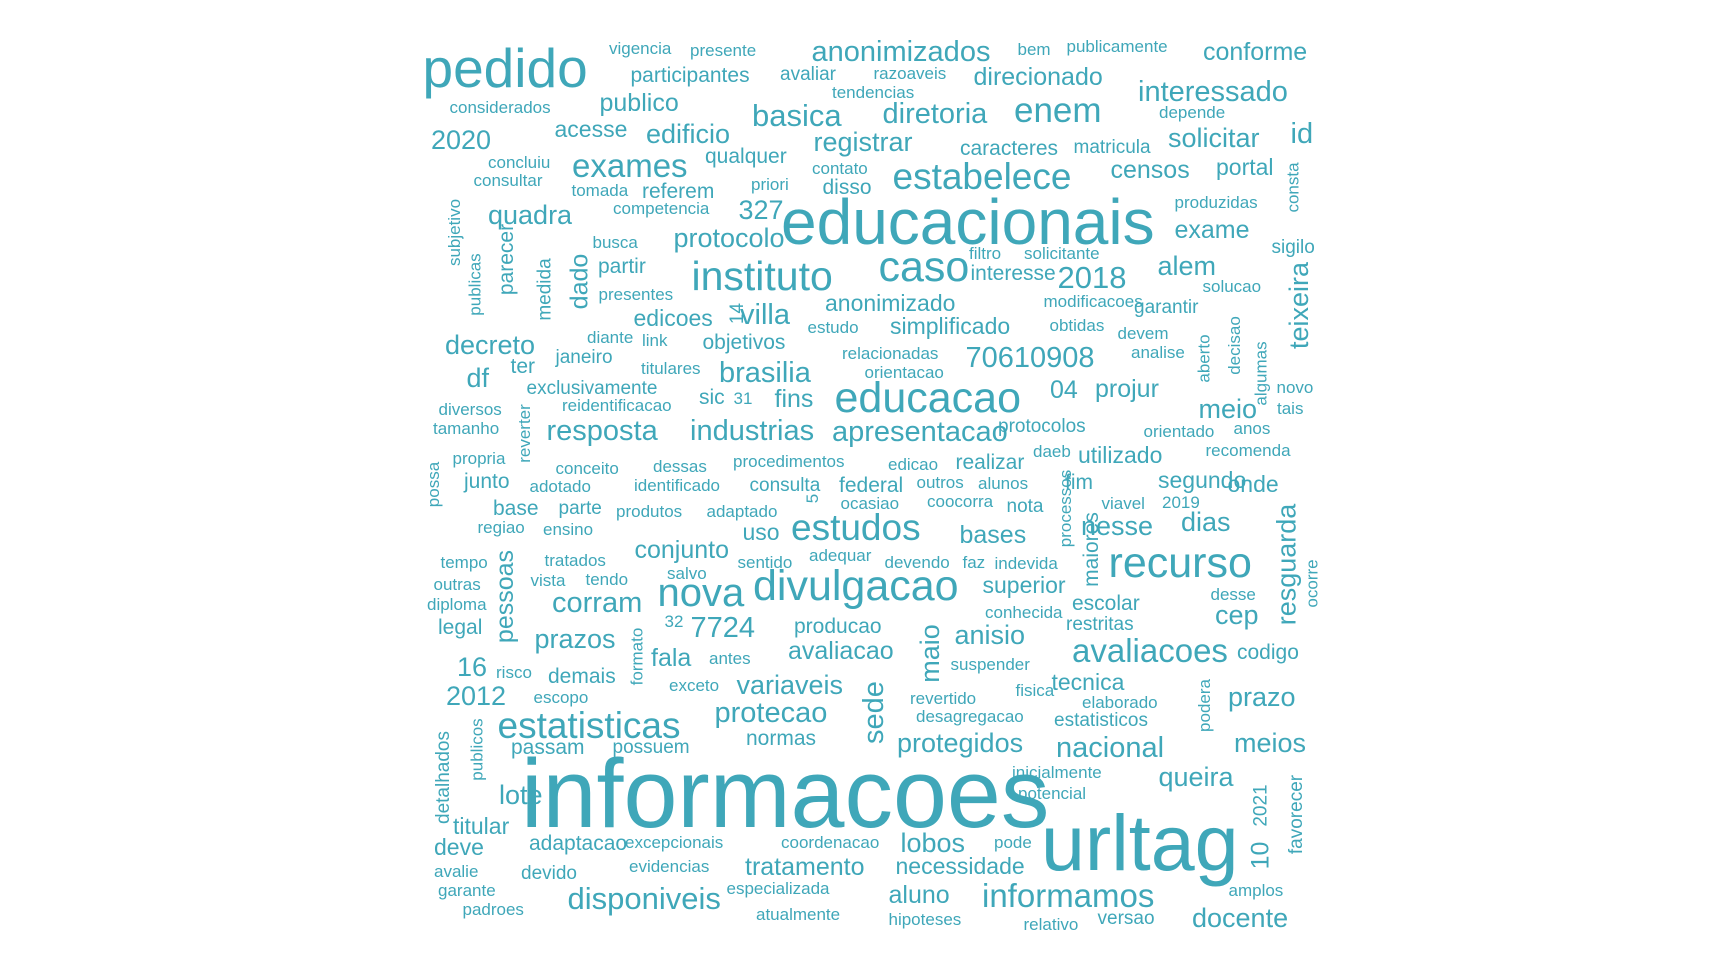 Image resolution: width=1728 pixels, height=960 pixels. I want to click on word-processos: processos, so click(1065, 508).